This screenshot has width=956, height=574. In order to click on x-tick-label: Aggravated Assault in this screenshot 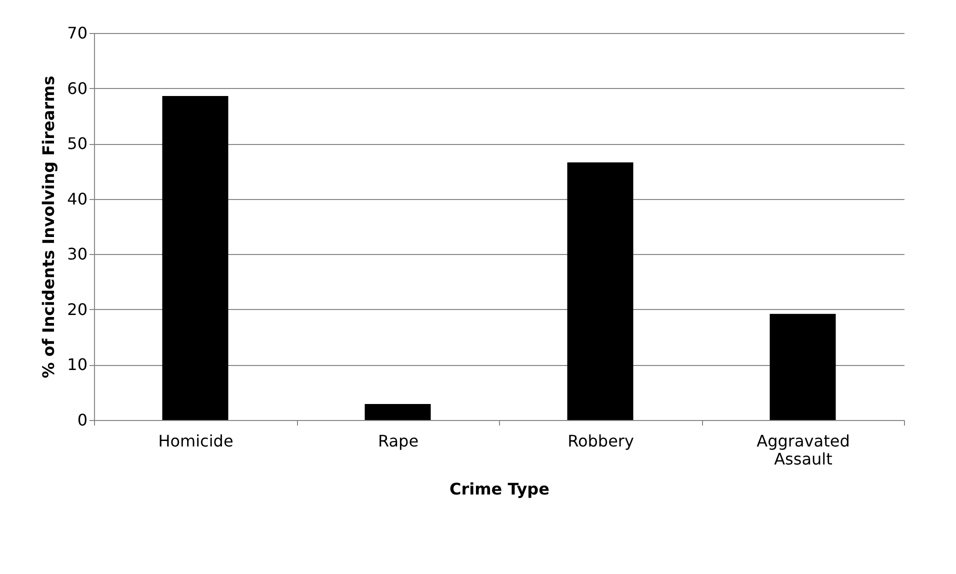, I will do `click(803, 450)`.